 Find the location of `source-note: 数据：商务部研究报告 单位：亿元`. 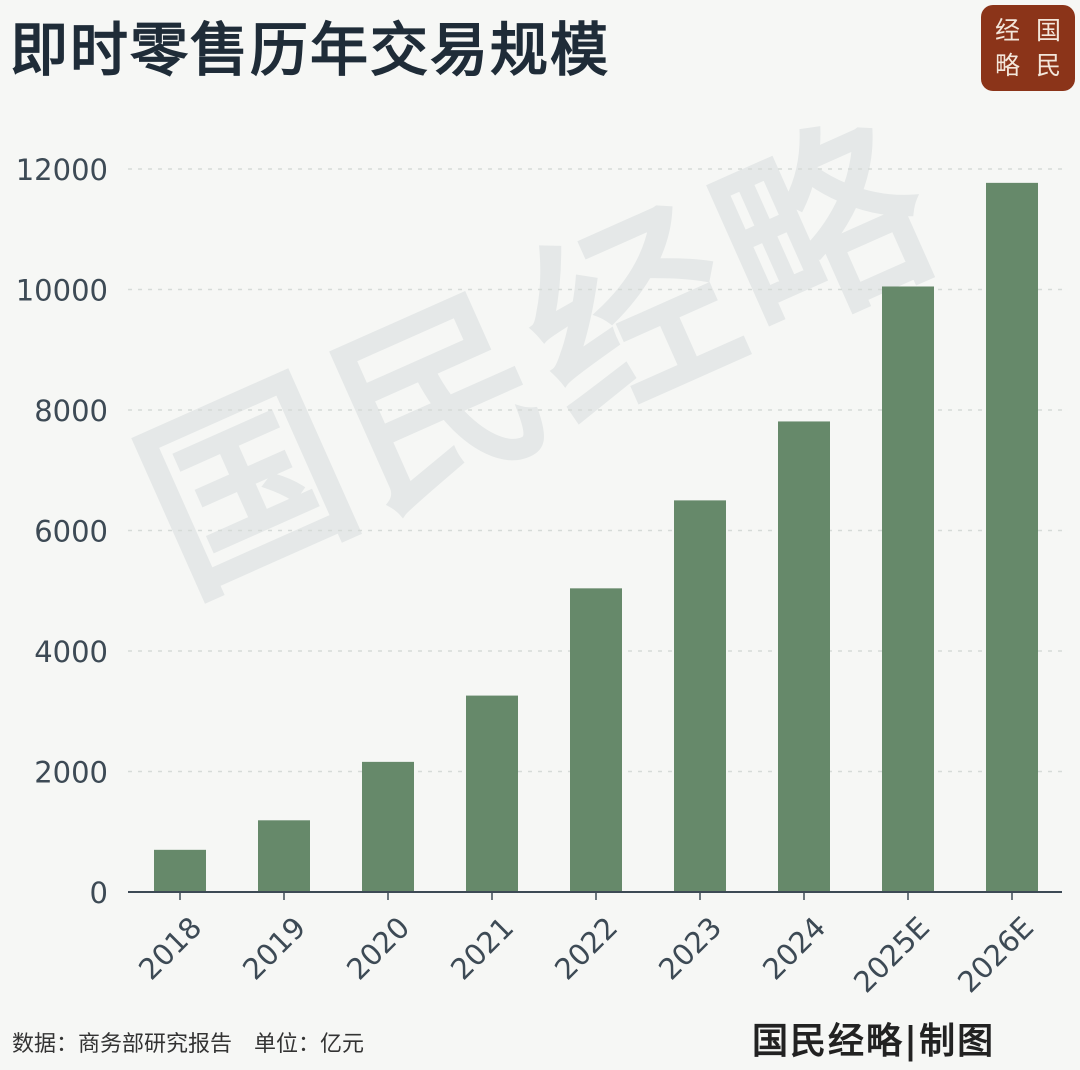

source-note: 数据：商务部研究报告 单位：亿元 is located at coordinates (188, 1042).